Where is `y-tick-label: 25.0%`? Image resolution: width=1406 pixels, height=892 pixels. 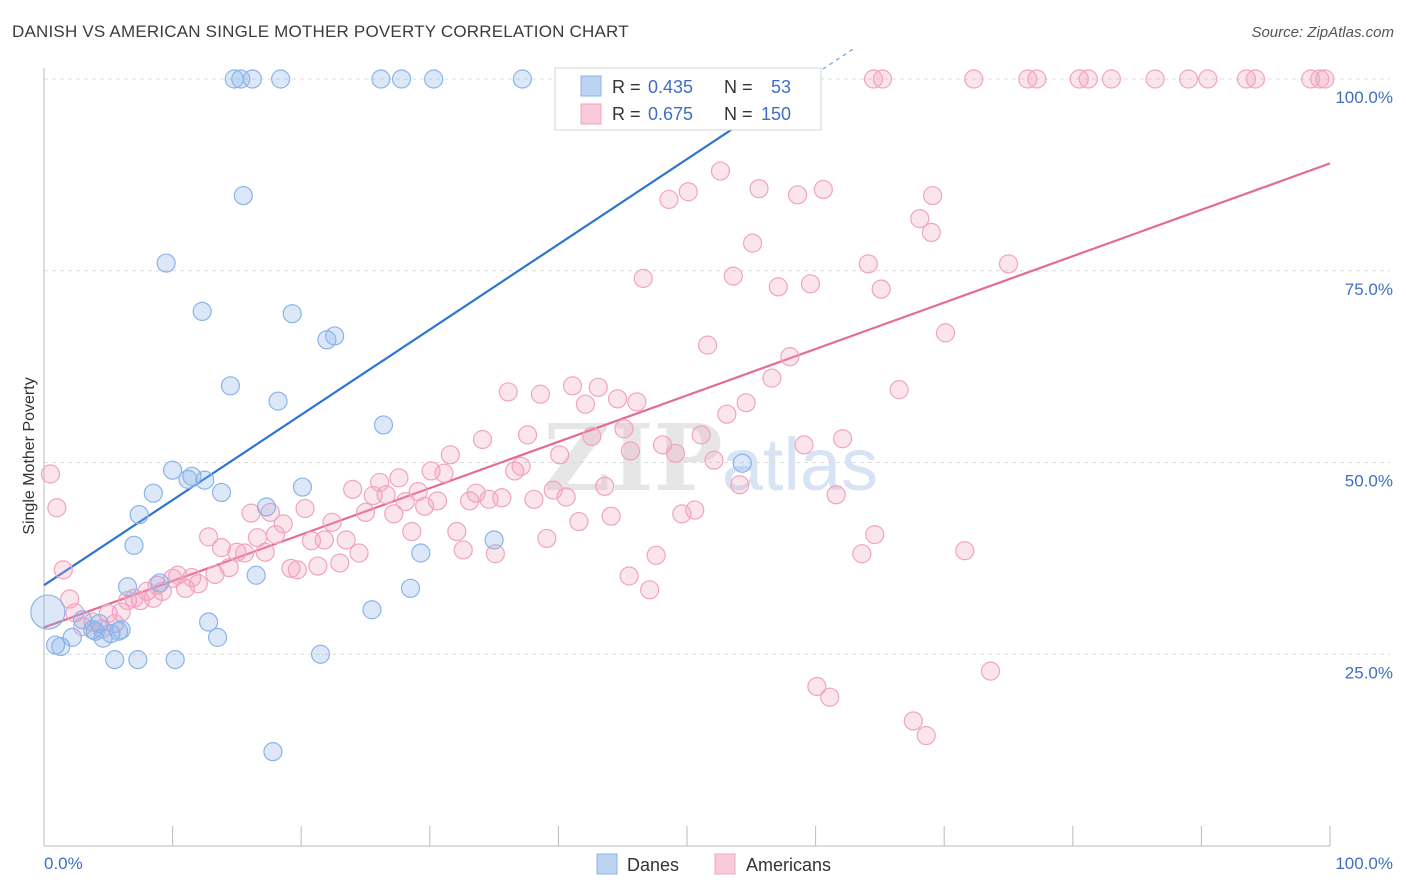 y-tick-label: 25.0% is located at coordinates (1369, 672).